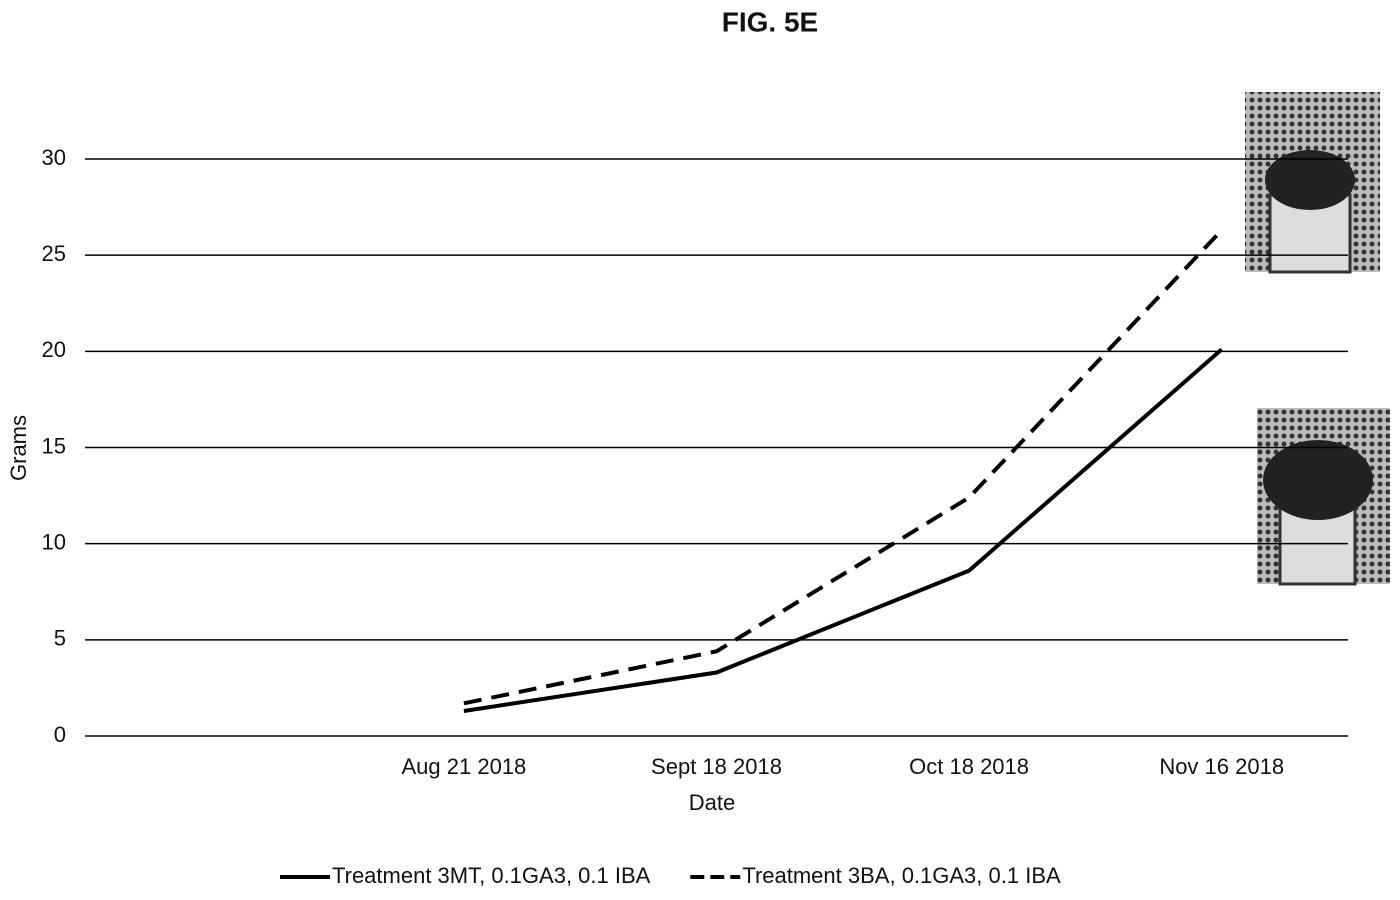 The width and height of the screenshot is (1400, 900). Describe the element at coordinates (60, 638) in the screenshot. I see `y-tick-label: 5` at that location.